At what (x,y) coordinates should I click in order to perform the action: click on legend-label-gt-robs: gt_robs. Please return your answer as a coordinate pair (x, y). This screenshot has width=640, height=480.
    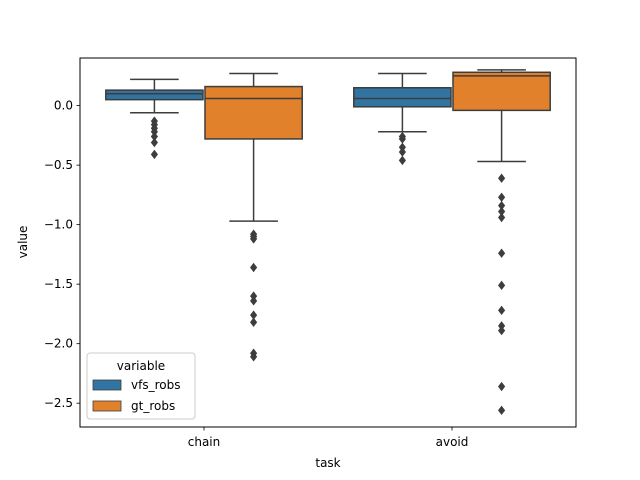
    Looking at the image, I should click on (153, 406).